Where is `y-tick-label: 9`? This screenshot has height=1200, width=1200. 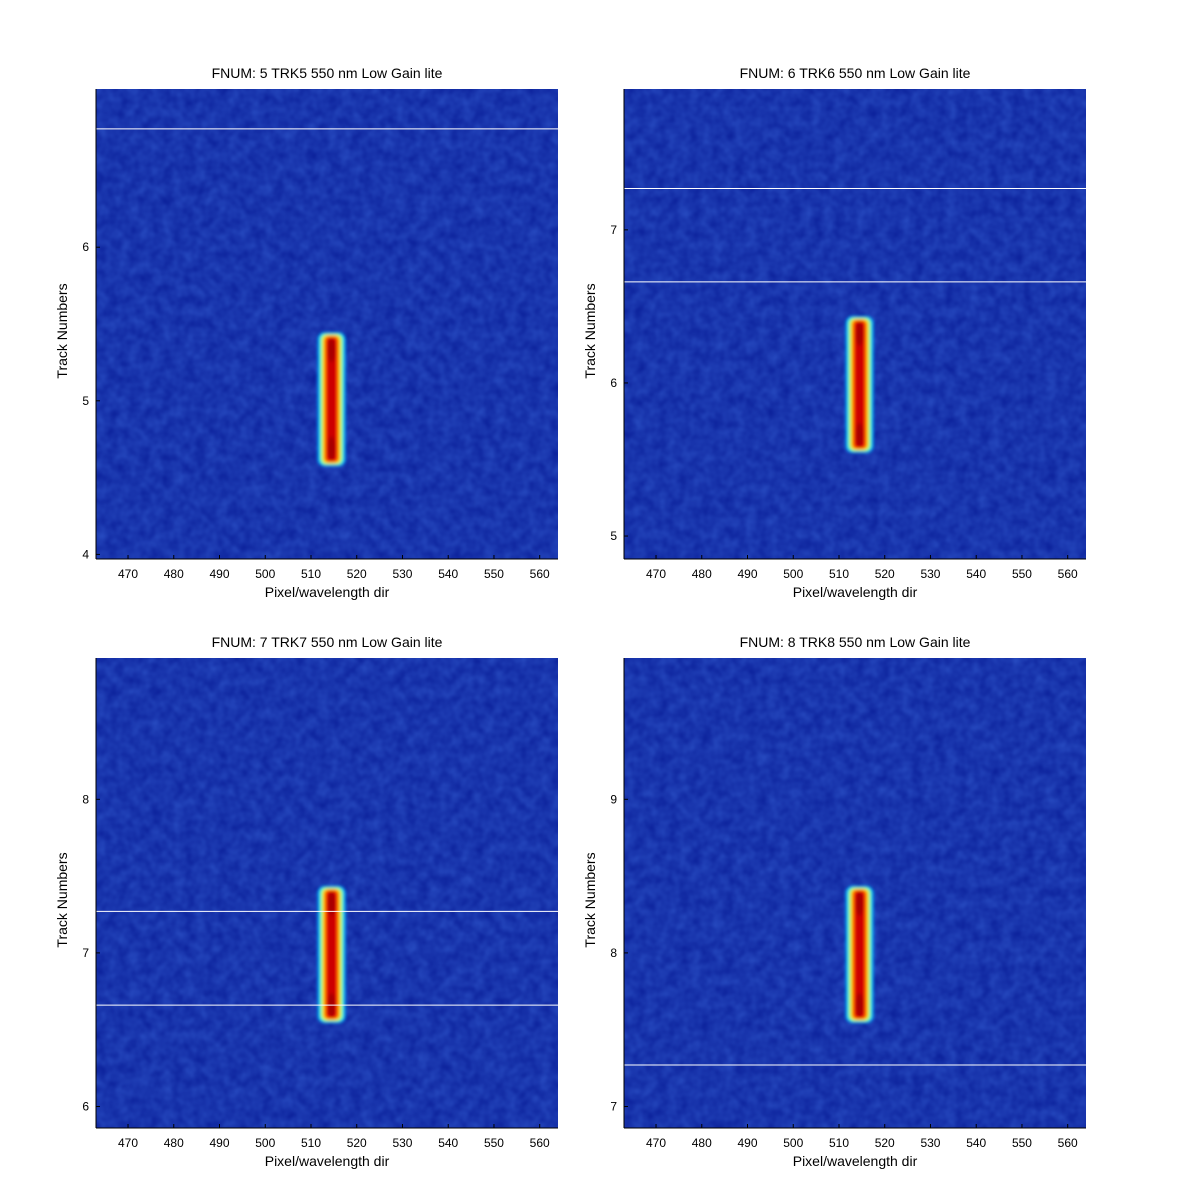
y-tick-label: 9 is located at coordinates (613, 799).